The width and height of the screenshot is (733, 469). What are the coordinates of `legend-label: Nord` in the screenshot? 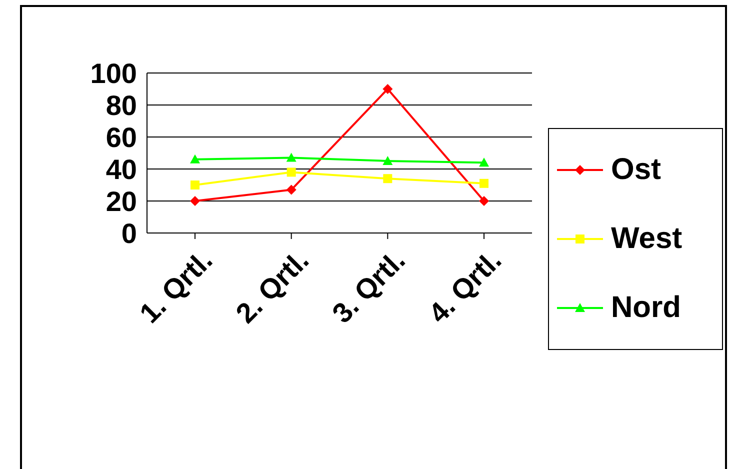 It's located at (646, 308).